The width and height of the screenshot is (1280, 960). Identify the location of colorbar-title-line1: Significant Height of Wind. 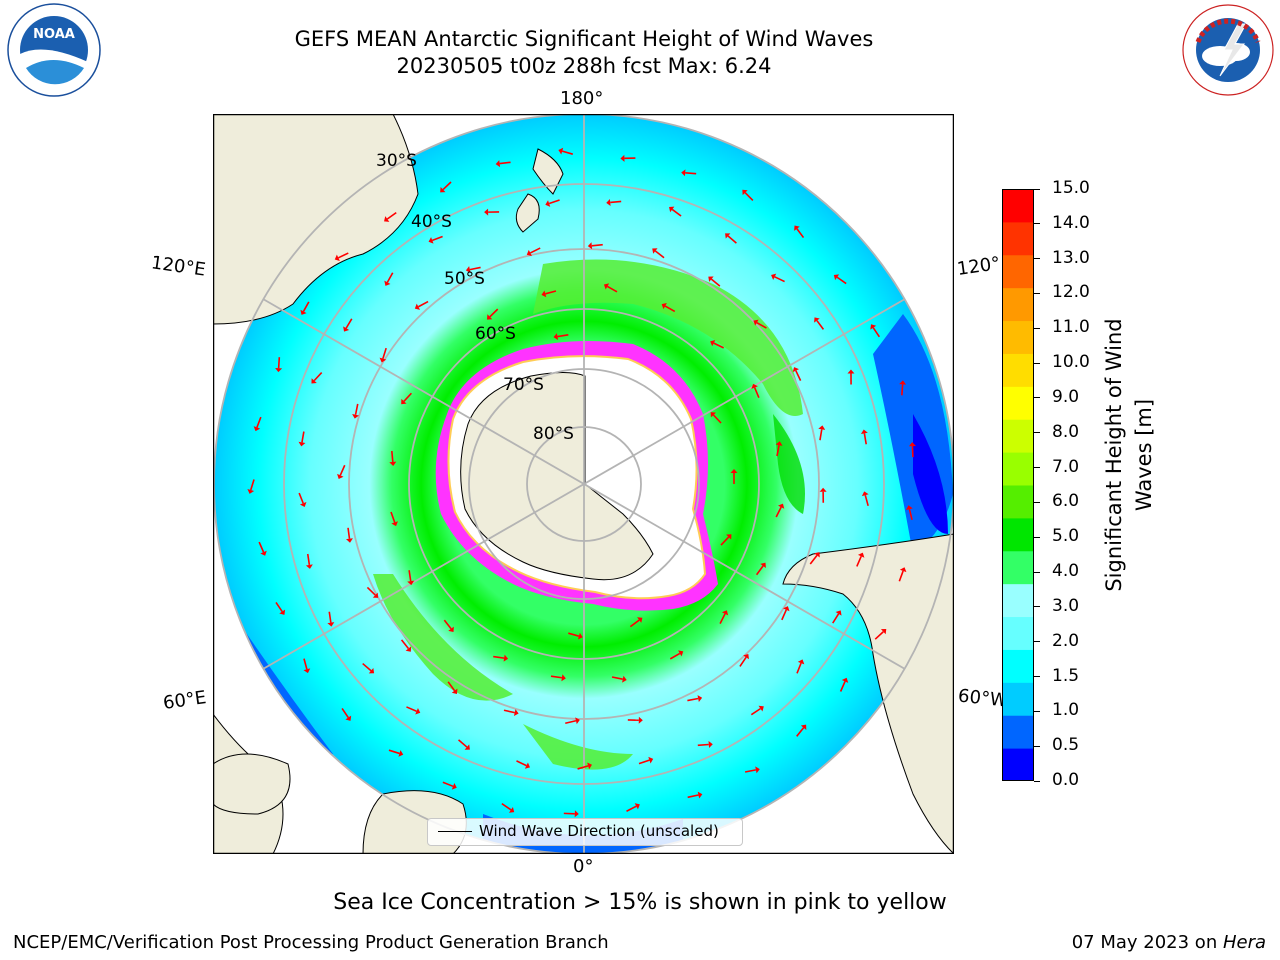
(1114, 455).